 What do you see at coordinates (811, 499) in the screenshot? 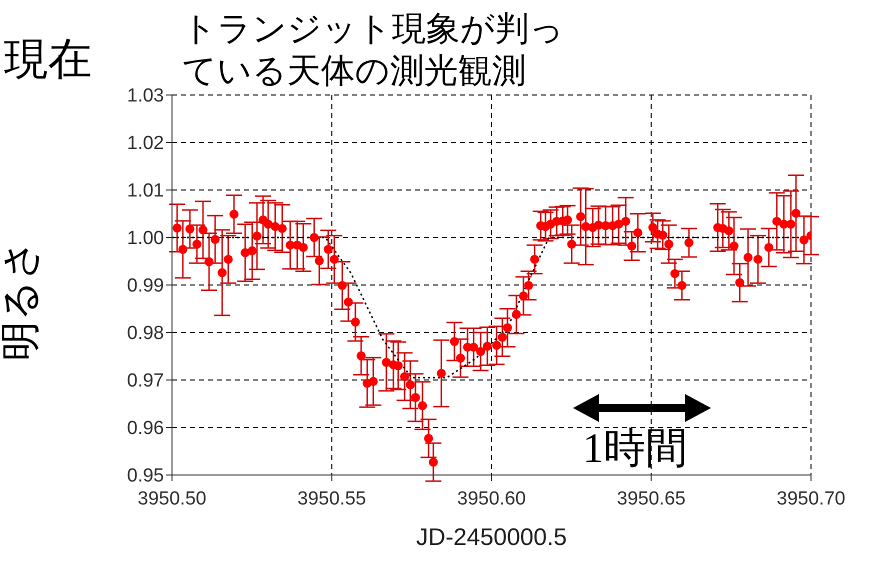
I see `x-tick-label: 3950.70` at bounding box center [811, 499].